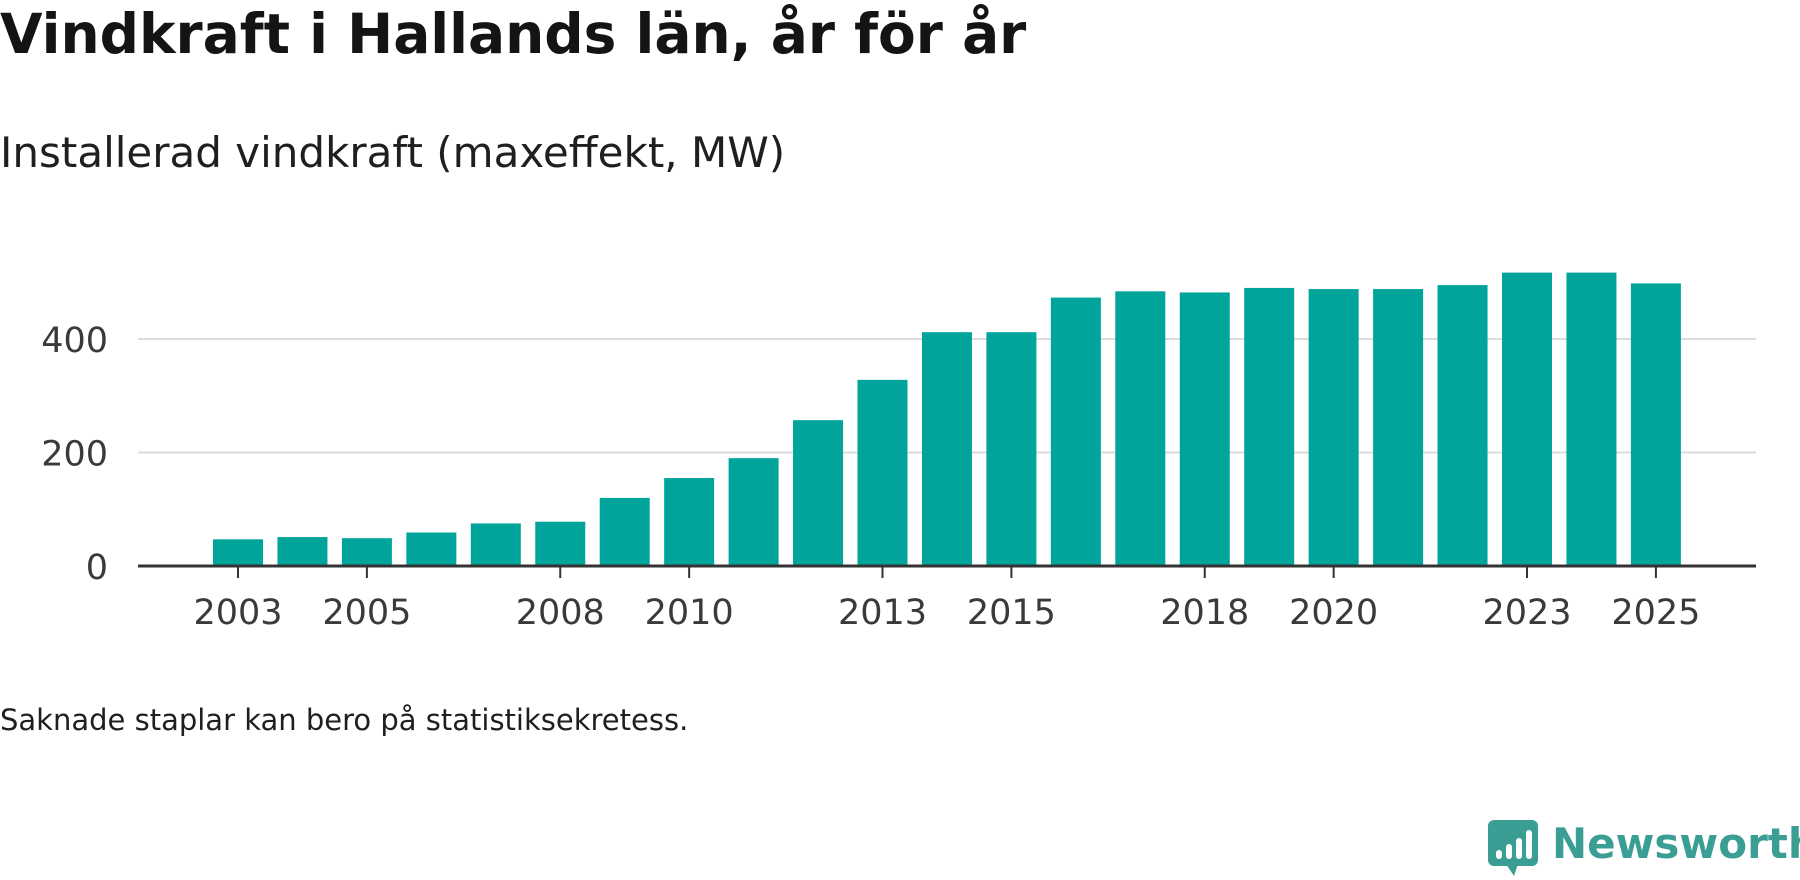 Image resolution: width=1800 pixels, height=880 pixels. What do you see at coordinates (1655, 424) in the screenshot?
I see `bar-2025` at bounding box center [1655, 424].